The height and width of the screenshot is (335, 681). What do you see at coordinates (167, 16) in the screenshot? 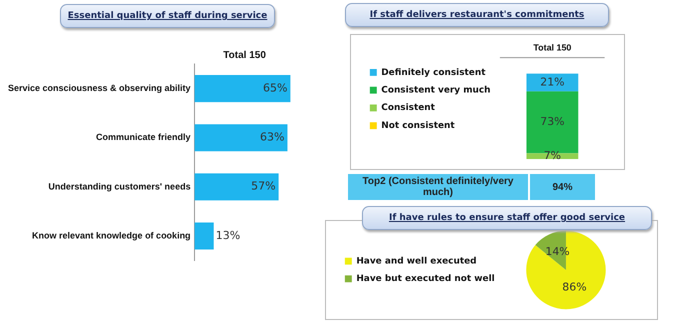
I see `chart-title: Essential quality of staff during service` at bounding box center [167, 16].